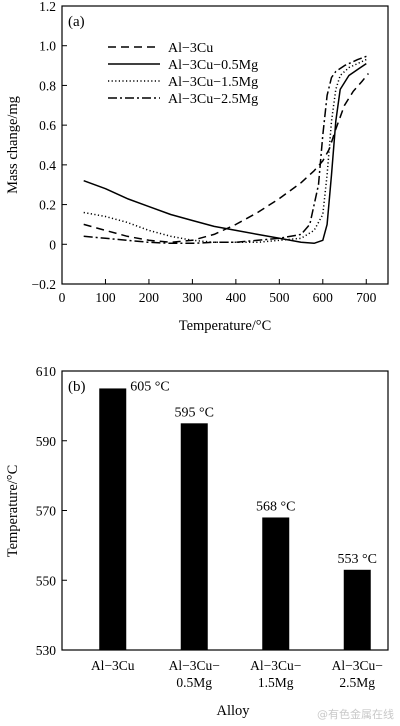 The image size is (400, 726). What do you see at coordinates (76, 22) in the screenshot?
I see `panel-label-a: (a)` at bounding box center [76, 22].